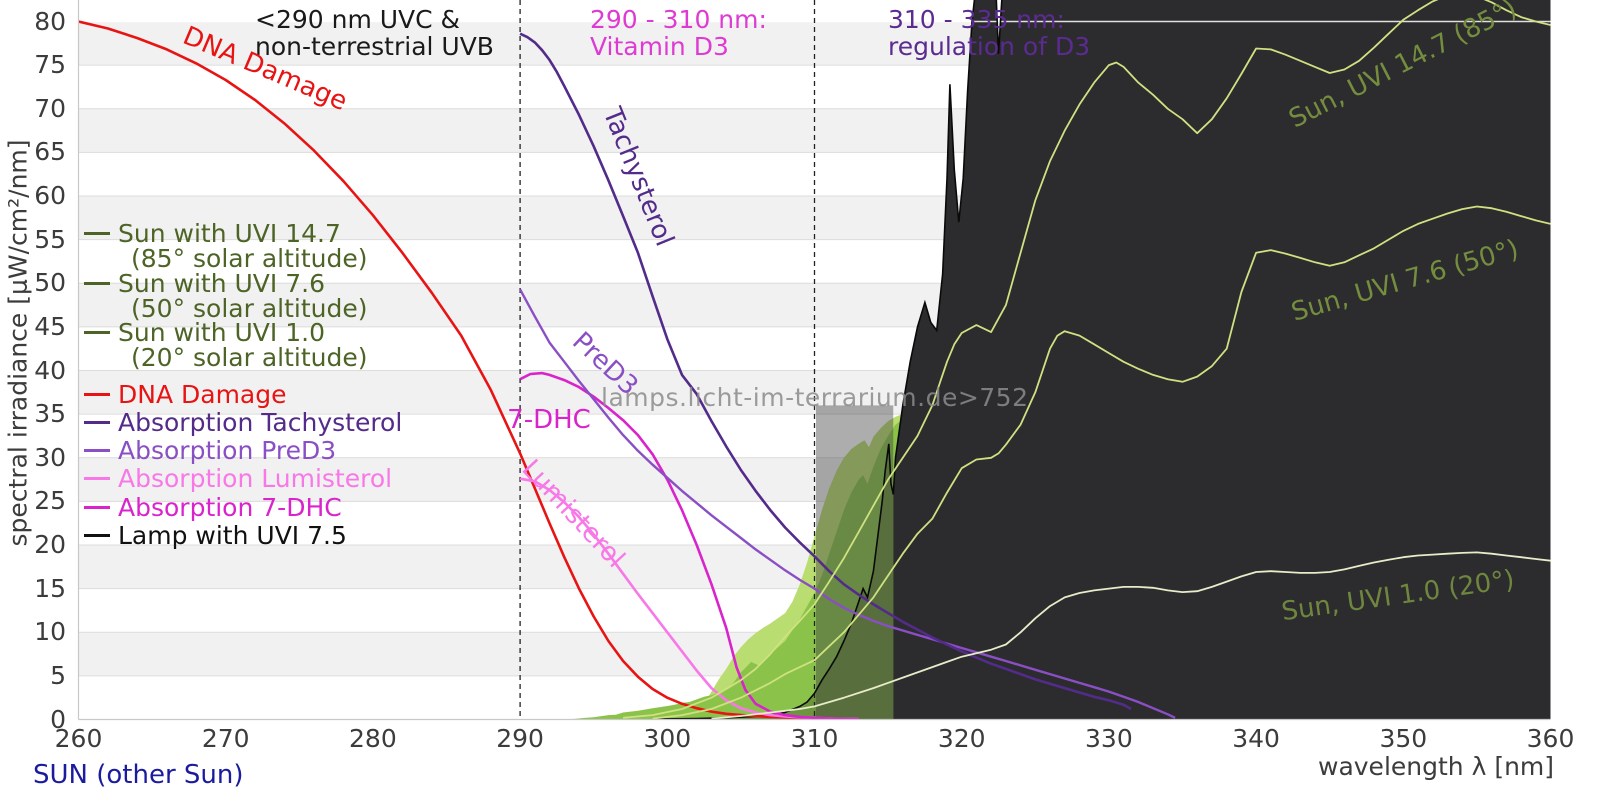 Image resolution: width=1600 pixels, height=800 pixels. What do you see at coordinates (989, 46) in the screenshot?
I see `annotation-regulation-d3-line2: regulation of D3` at bounding box center [989, 46].